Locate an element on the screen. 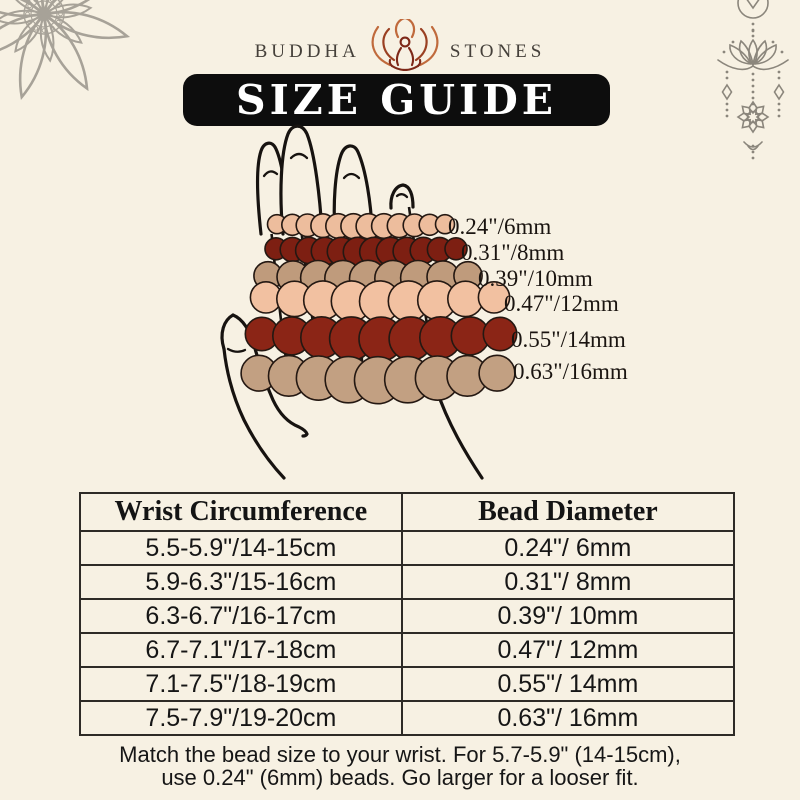  table-row: 5.9-6.3"/15-16cm 0.31"/ 8mm is located at coordinates (407, 582).